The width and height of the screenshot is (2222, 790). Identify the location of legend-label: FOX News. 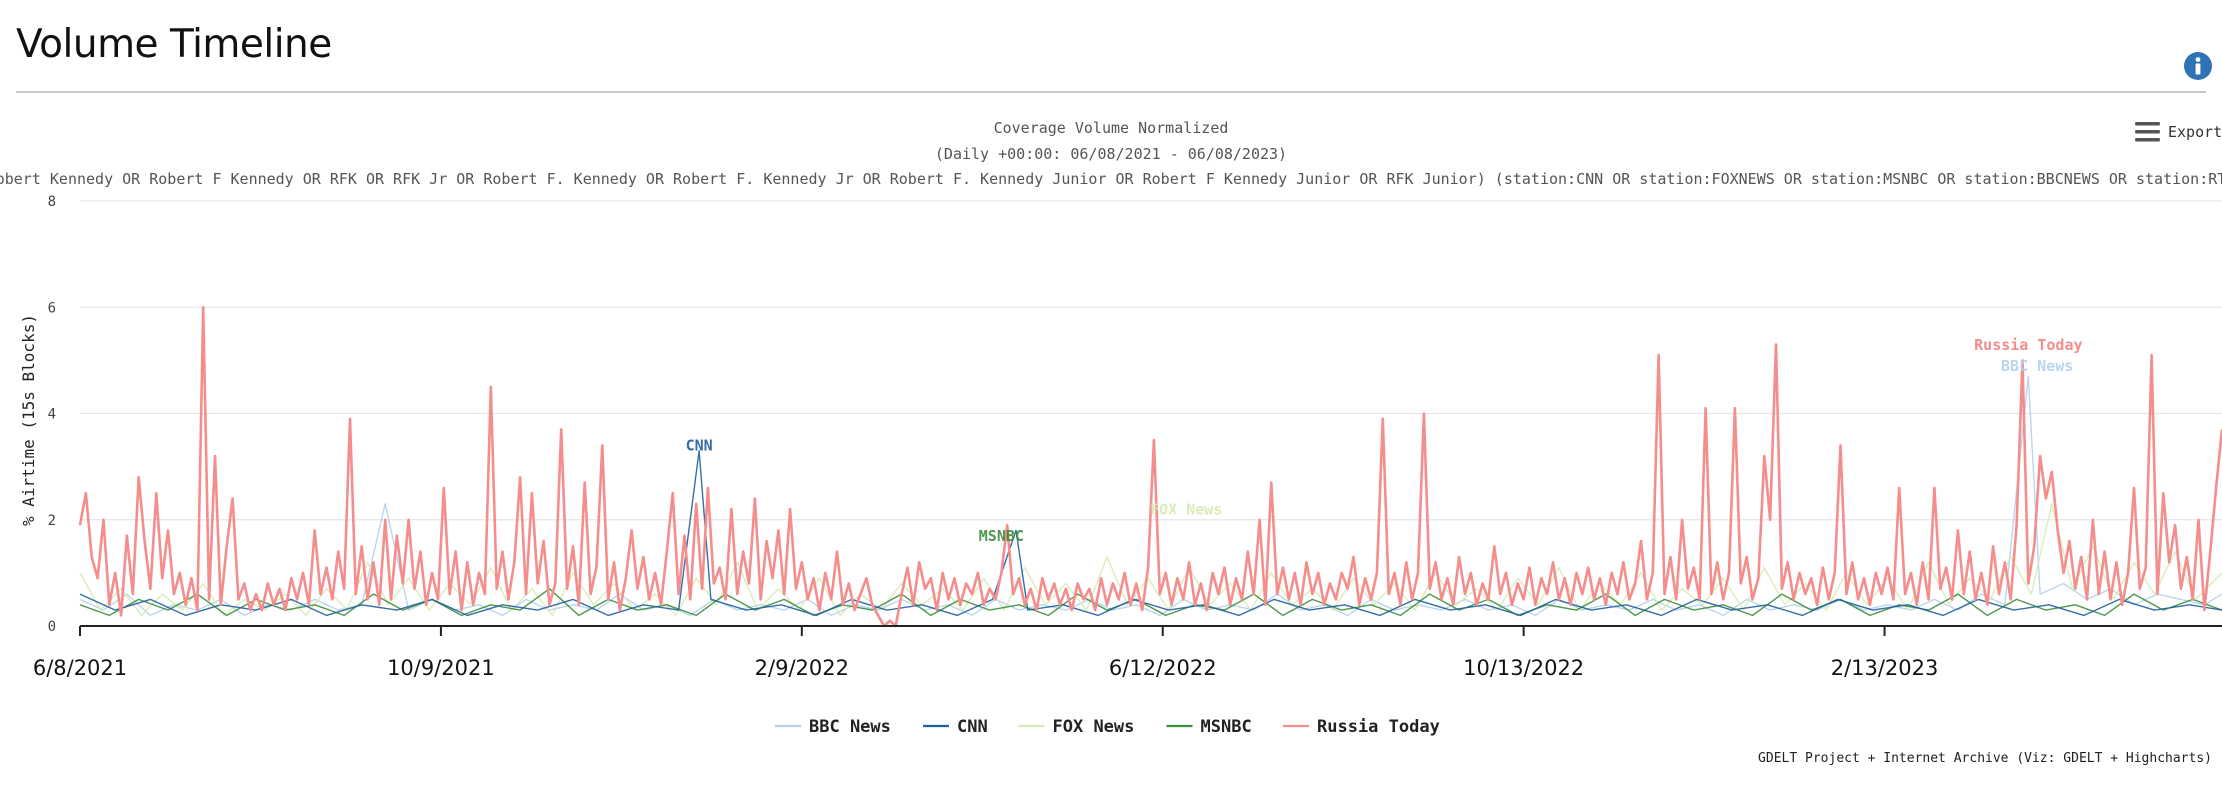
(1094, 727).